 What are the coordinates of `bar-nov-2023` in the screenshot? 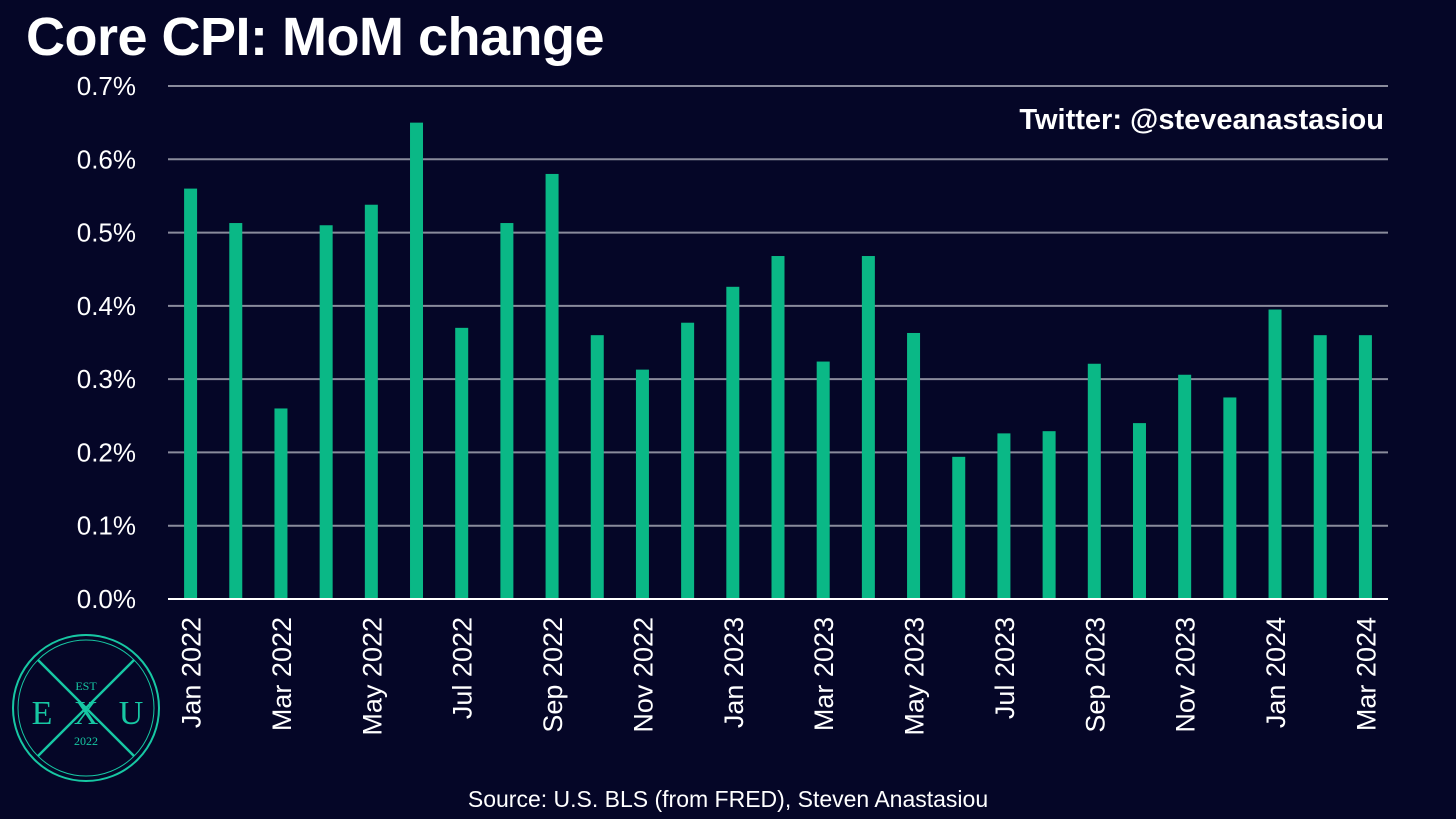 It's located at (1185, 486).